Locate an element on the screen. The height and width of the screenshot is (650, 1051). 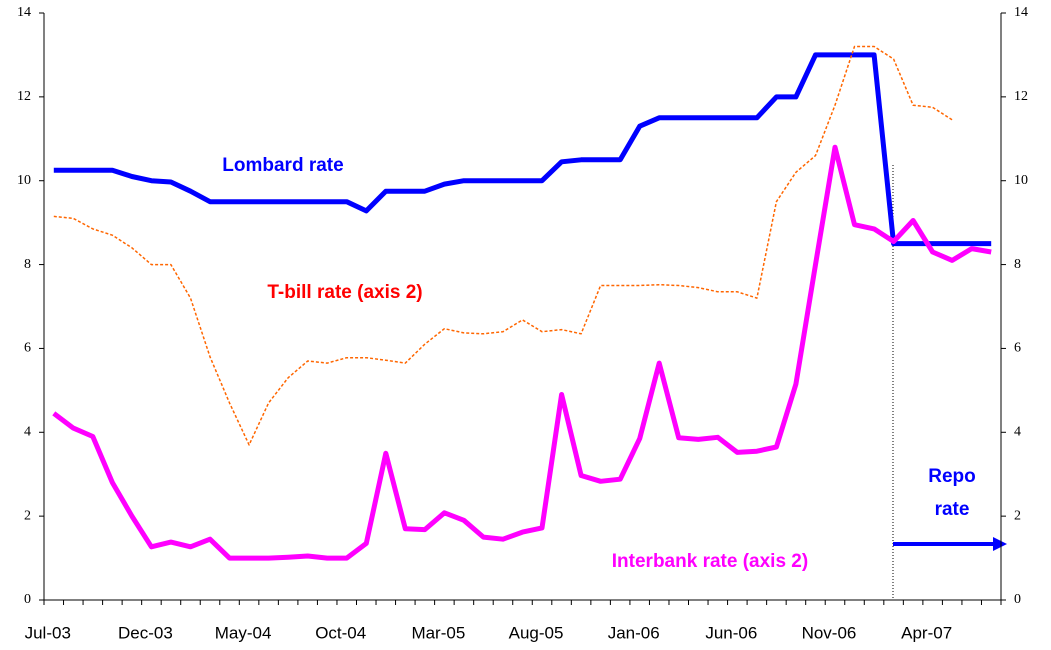
y-tick-label: 14 is located at coordinates (24, 12).